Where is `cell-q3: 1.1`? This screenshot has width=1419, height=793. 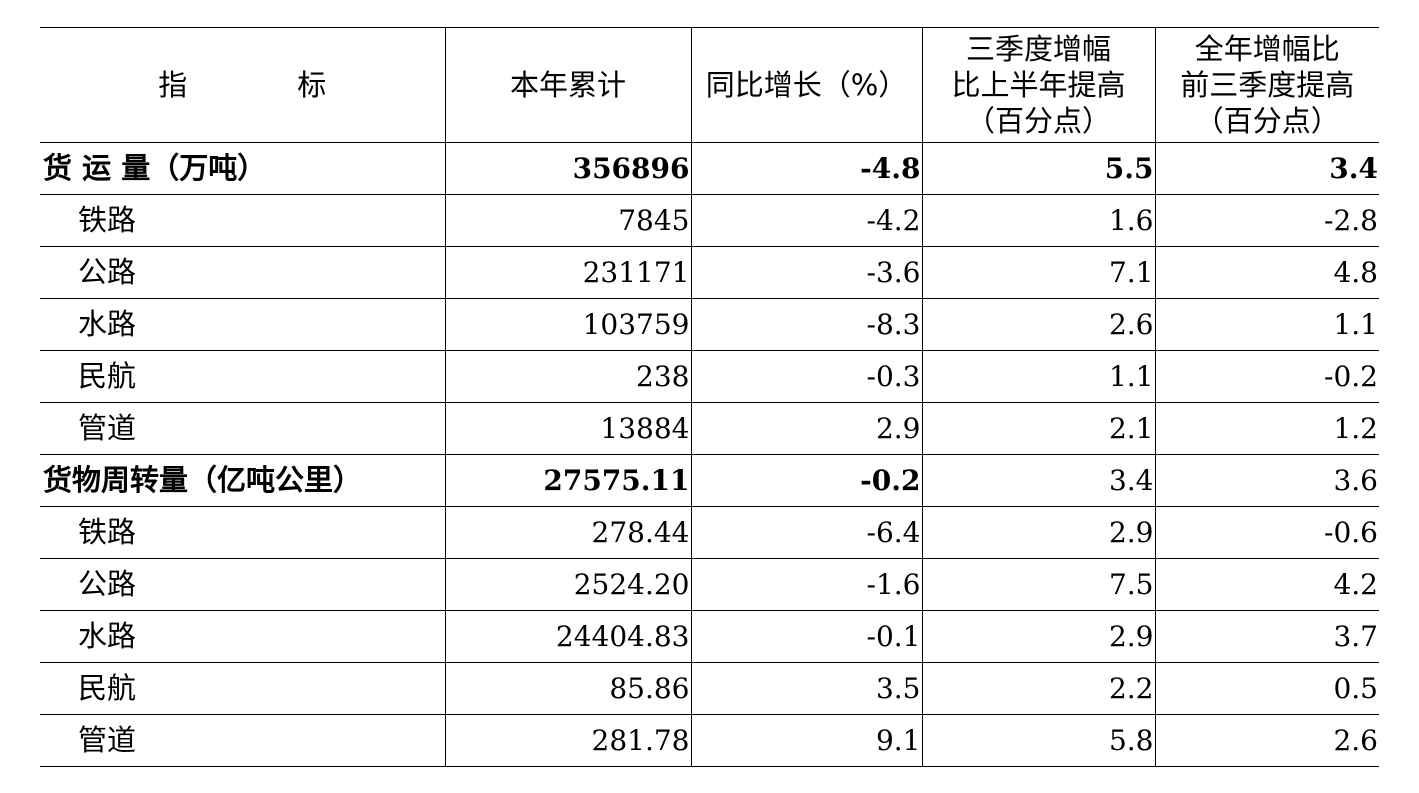 cell-q3: 1.1 is located at coordinates (1038, 376).